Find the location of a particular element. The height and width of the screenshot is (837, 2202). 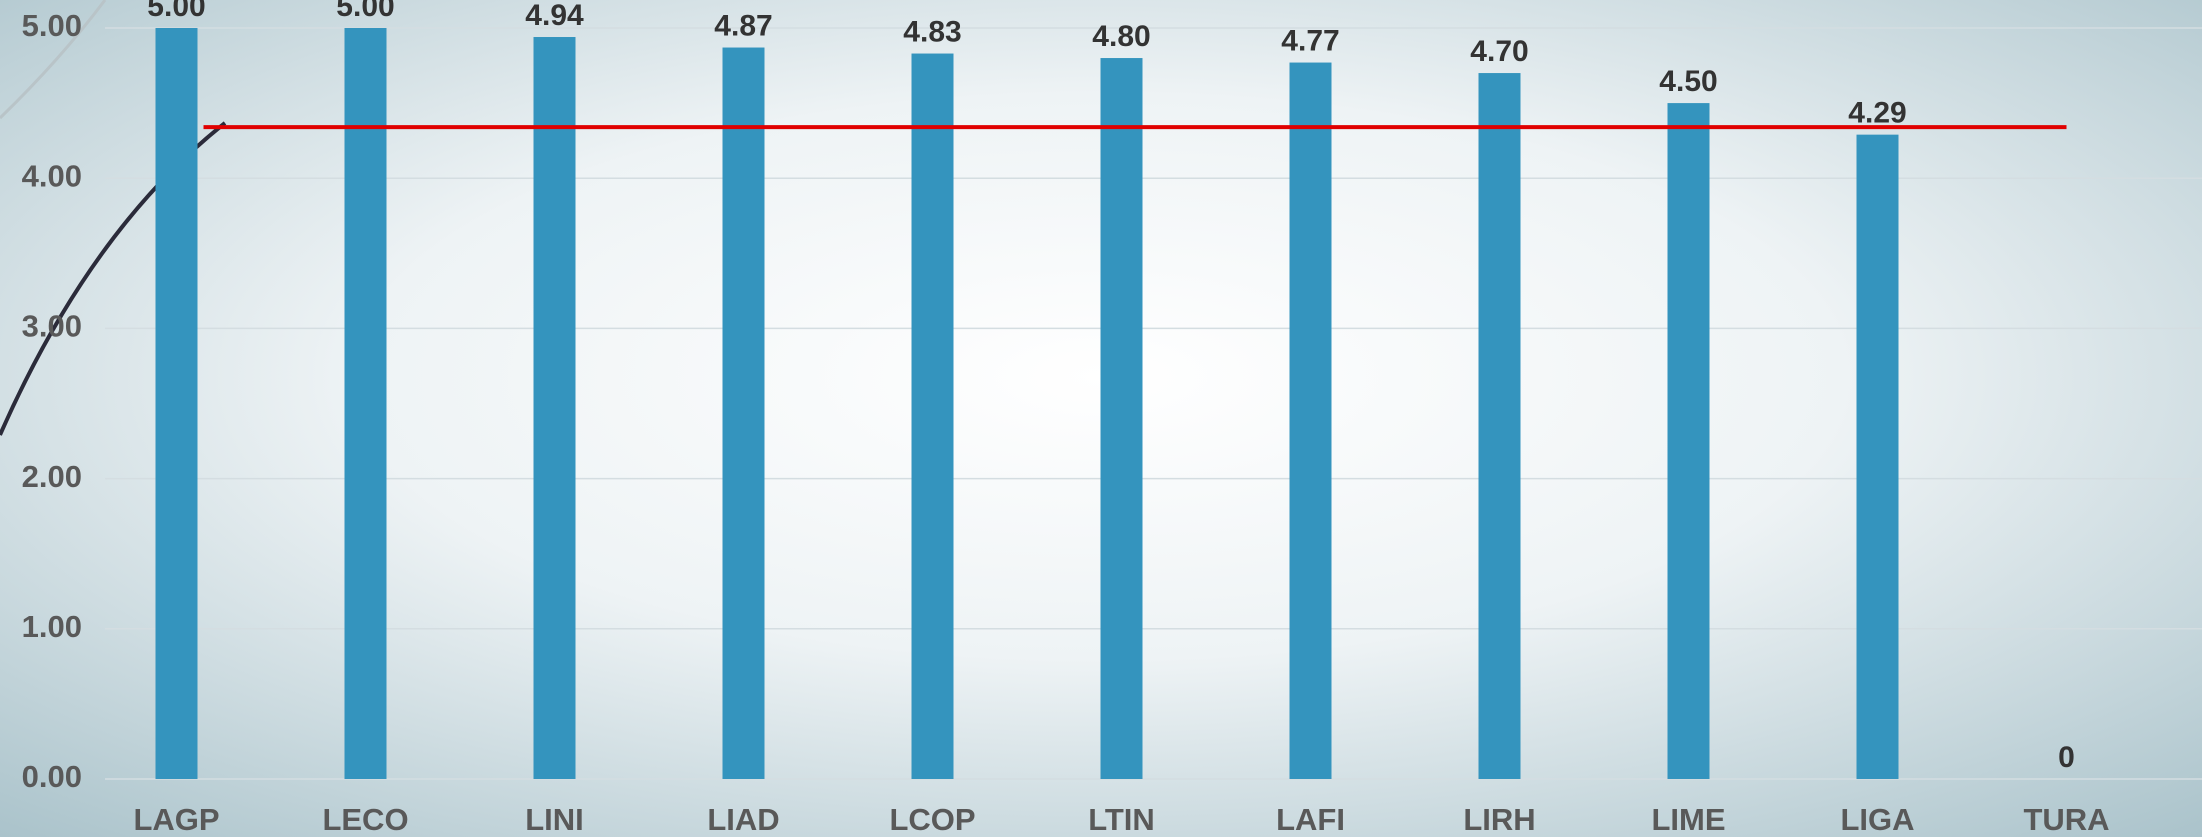

x-tick-label: LCOP is located at coordinates (932, 819).